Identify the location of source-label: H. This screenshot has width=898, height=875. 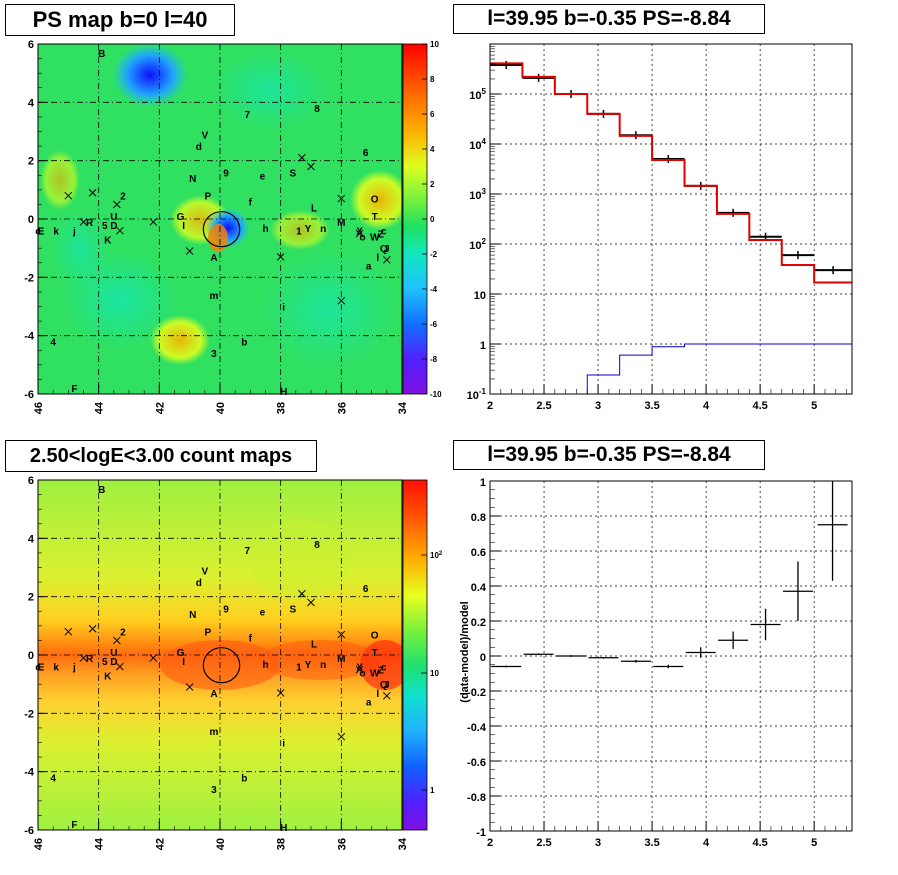
(283, 392).